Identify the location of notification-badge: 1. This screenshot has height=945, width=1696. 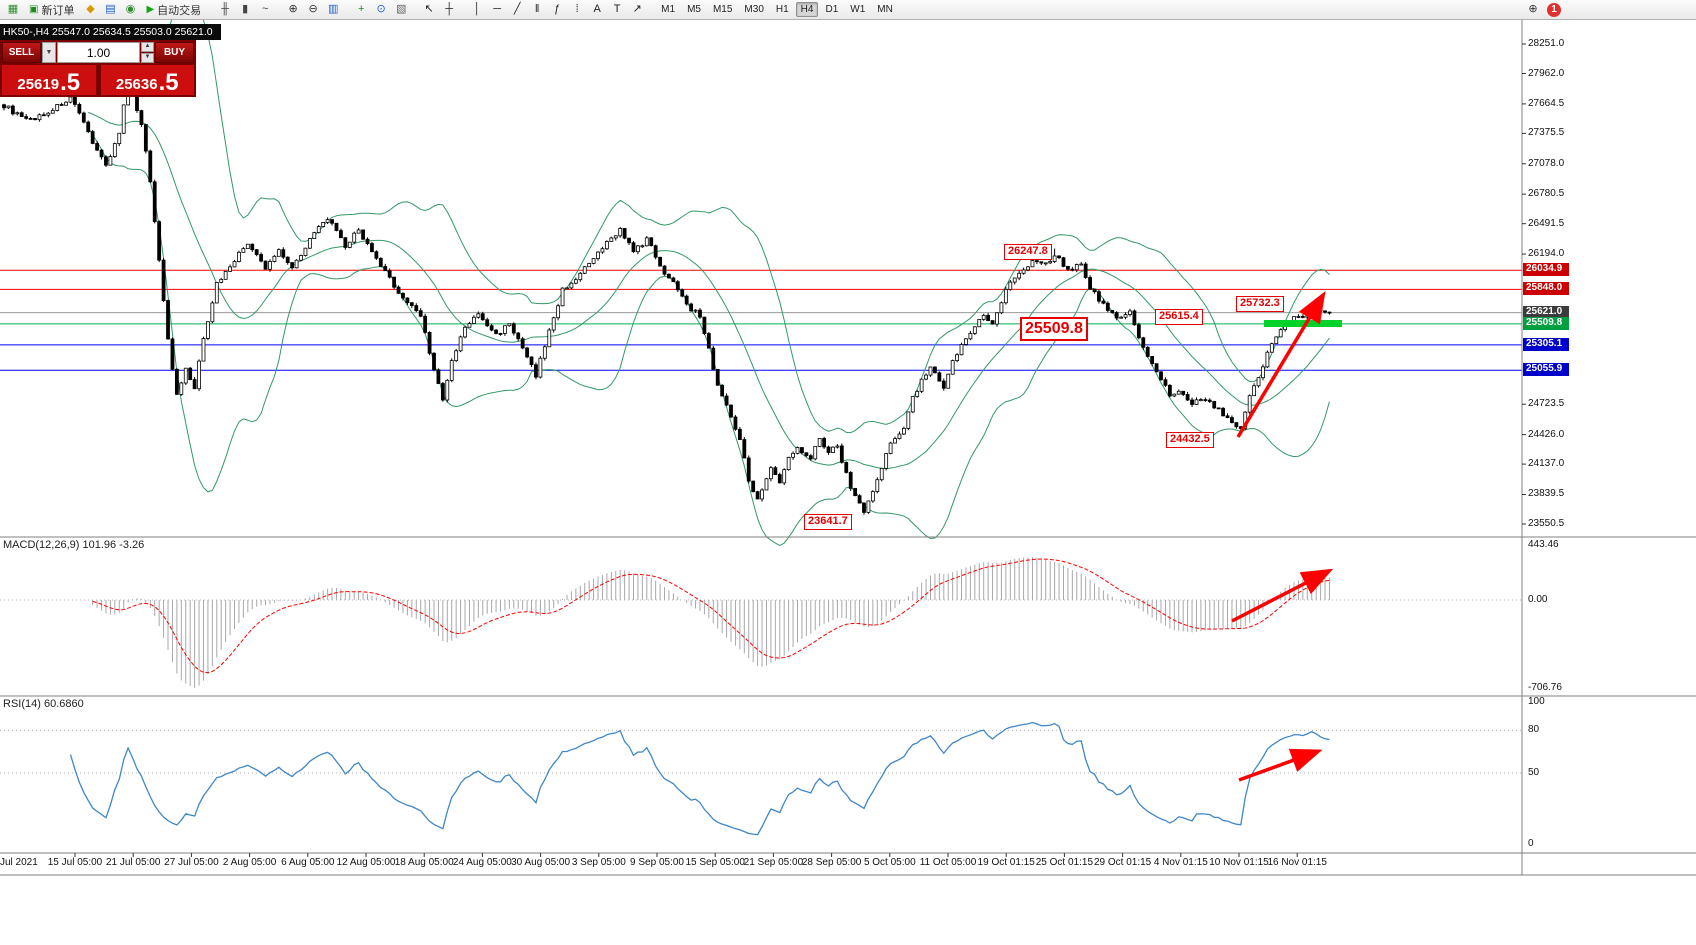
(1554, 9).